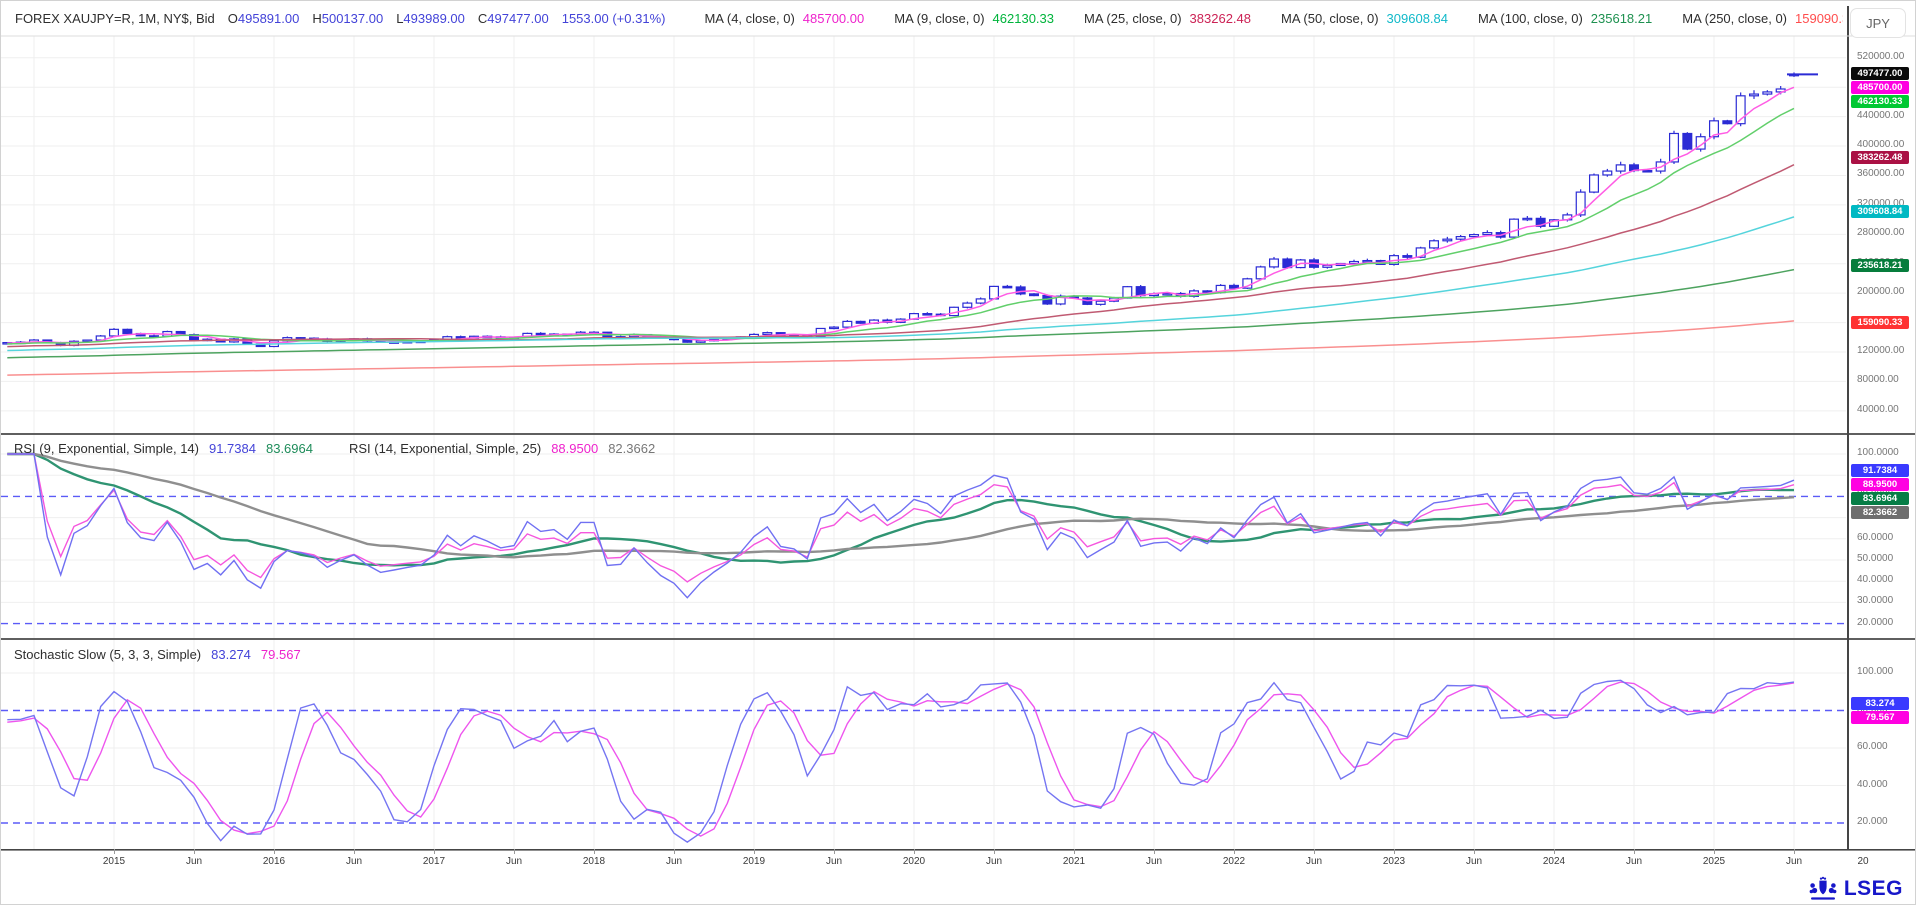 The image size is (1916, 905). Describe the element at coordinates (289, 448) in the screenshot. I see `rsi9-ma-value: 83.6964` at that location.